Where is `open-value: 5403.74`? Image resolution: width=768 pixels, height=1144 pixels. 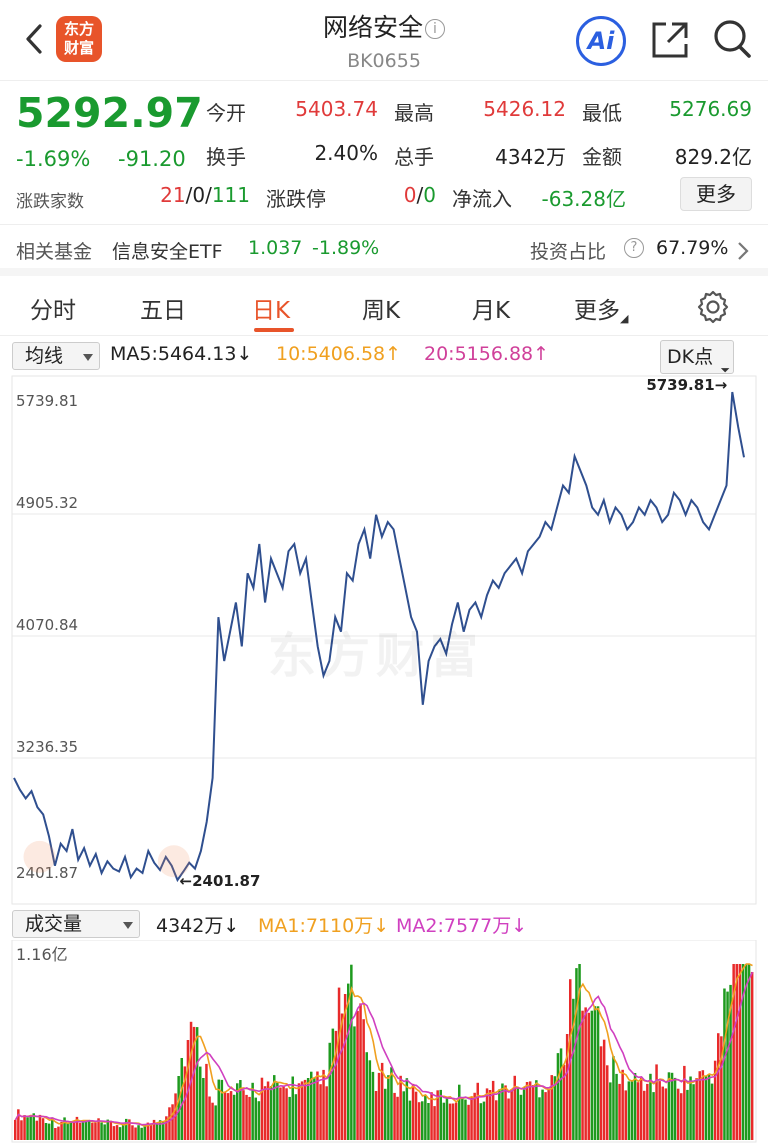
open-value: 5403.74 is located at coordinates (336, 109).